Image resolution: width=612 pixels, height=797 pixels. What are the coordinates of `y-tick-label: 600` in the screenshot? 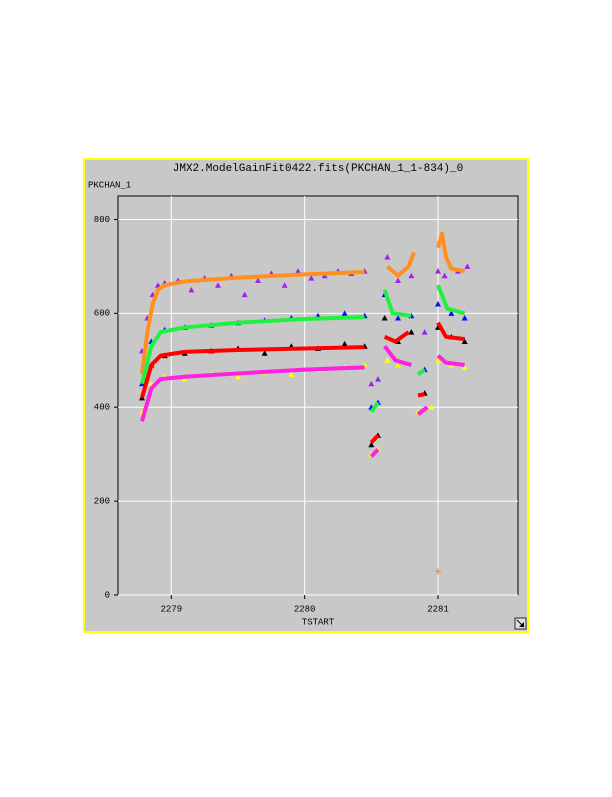 It's located at (102, 314).